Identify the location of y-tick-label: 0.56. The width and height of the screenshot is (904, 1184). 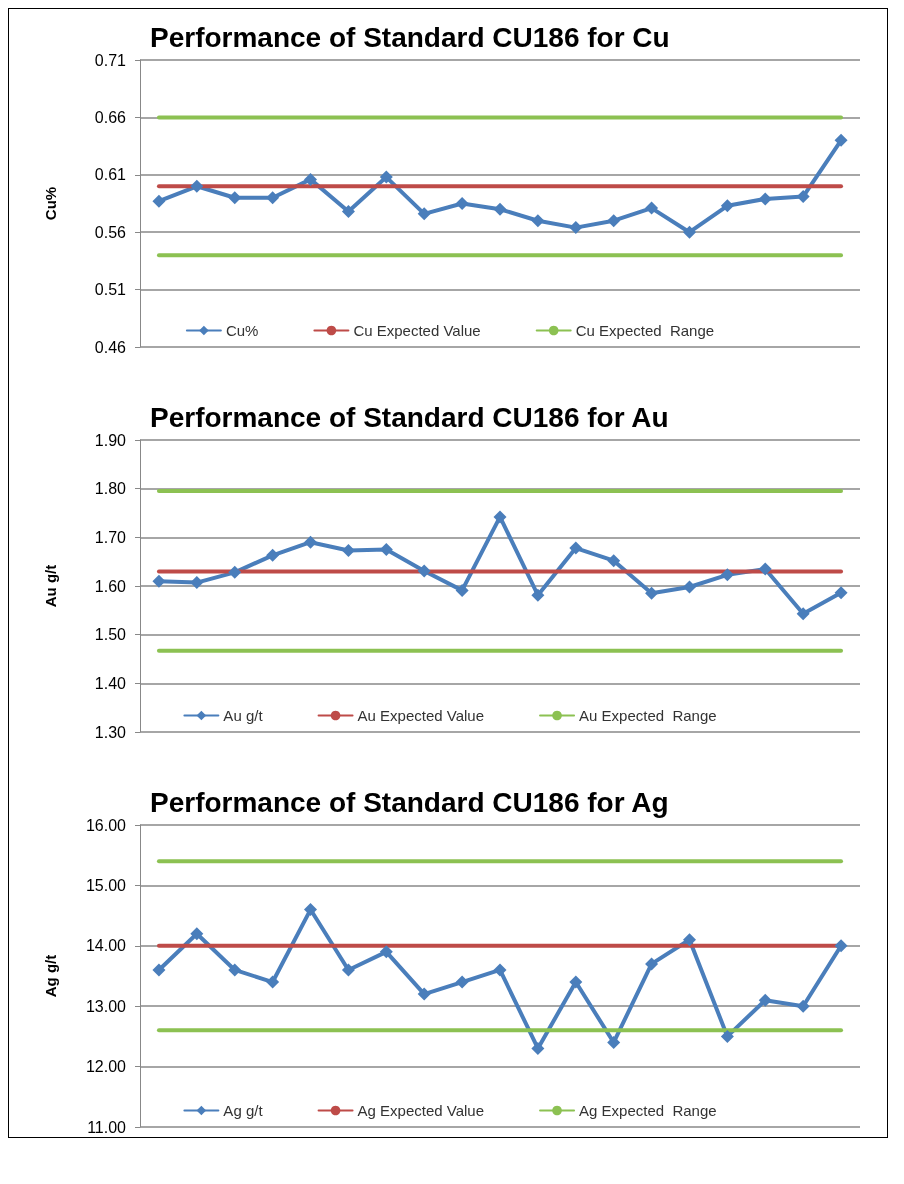
(110, 232).